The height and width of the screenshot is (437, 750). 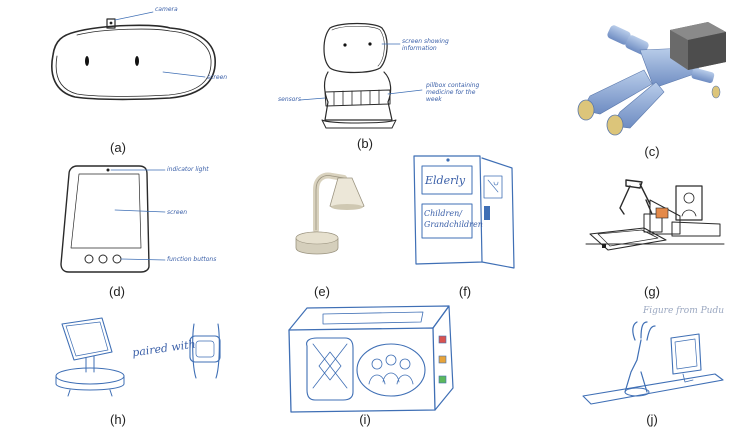 What do you see at coordinates (133, 62) in the screenshot?
I see `head-outline` at bounding box center [133, 62].